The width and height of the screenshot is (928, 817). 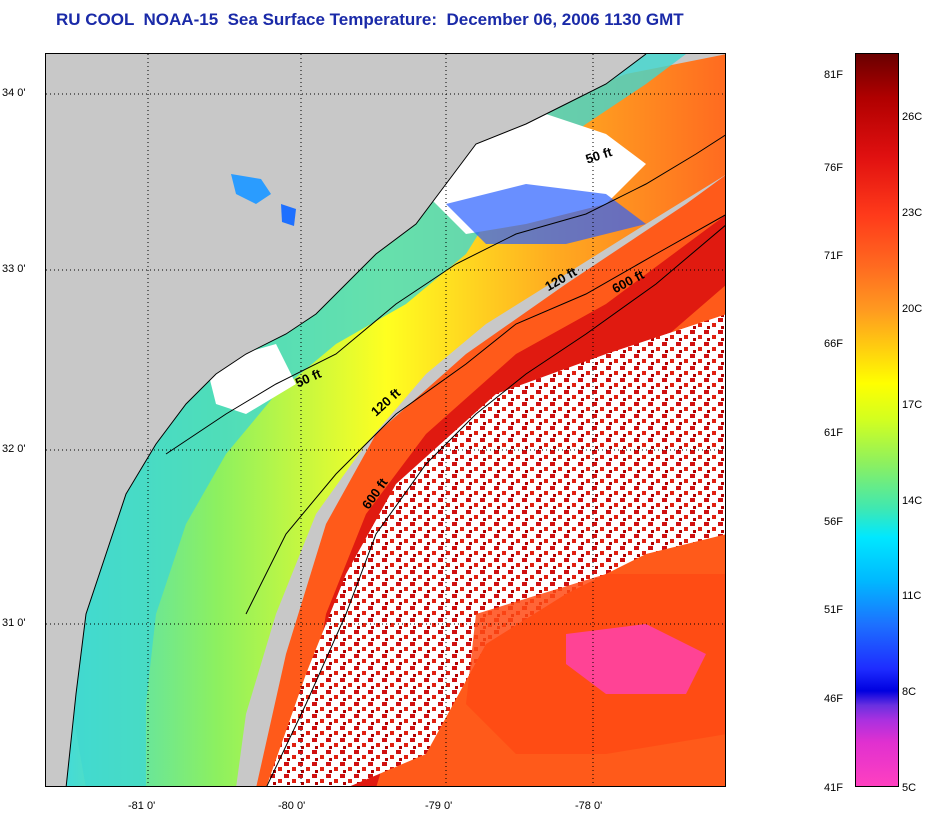 What do you see at coordinates (292, 806) in the screenshot?
I see `lon-tick-label: -80 0'` at bounding box center [292, 806].